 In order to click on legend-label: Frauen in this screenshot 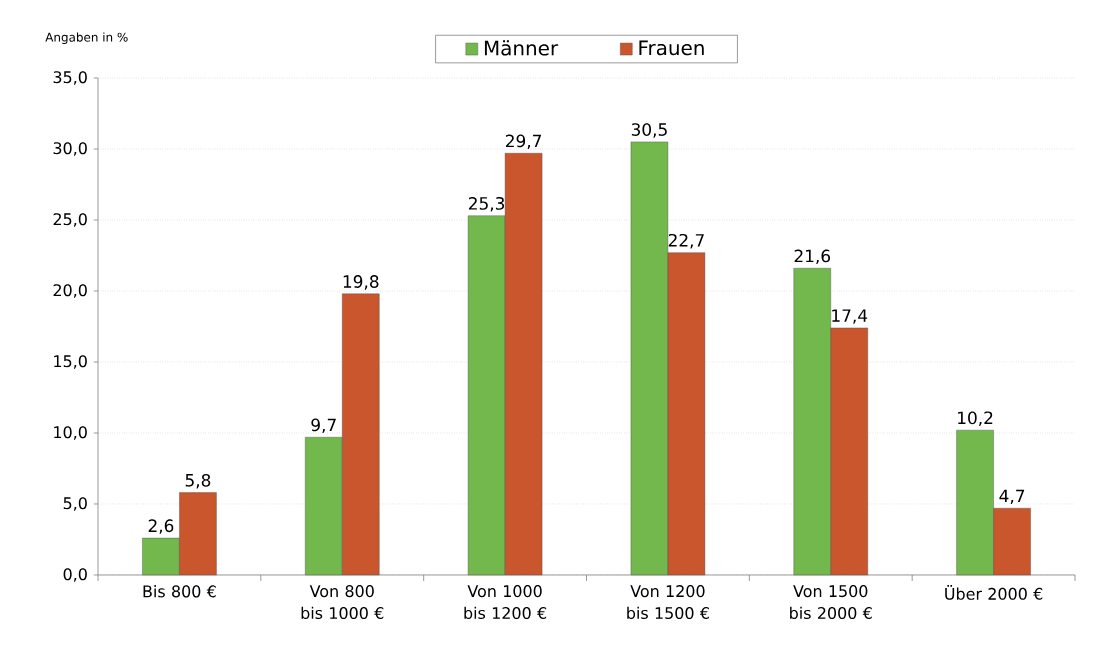, I will do `click(671, 48)`.